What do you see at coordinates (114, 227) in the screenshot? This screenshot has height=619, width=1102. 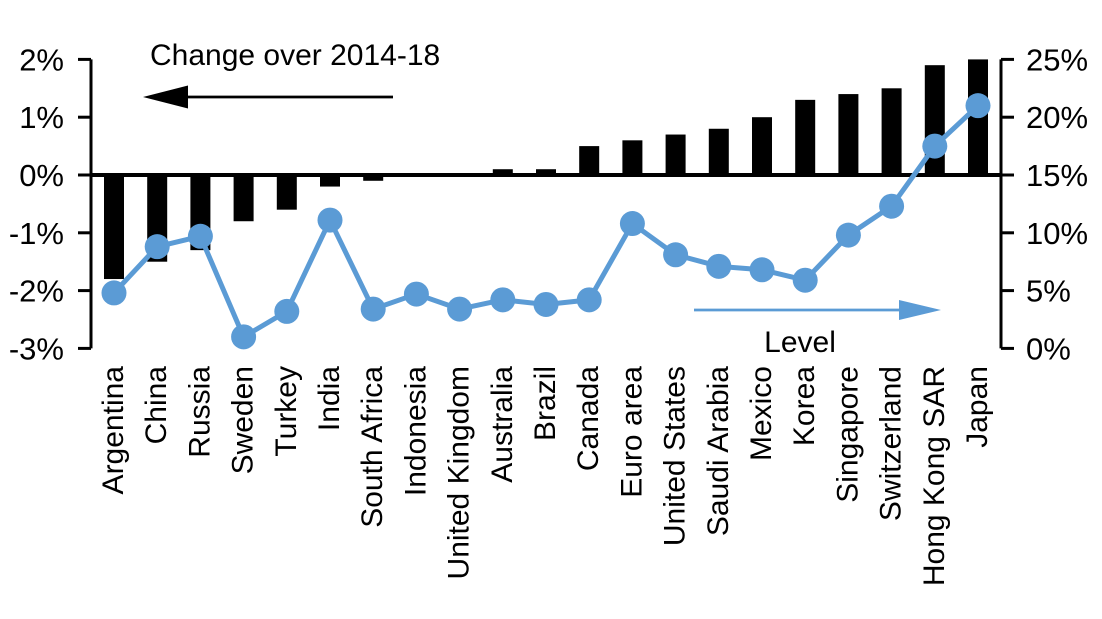 I see `bar-argentina` at bounding box center [114, 227].